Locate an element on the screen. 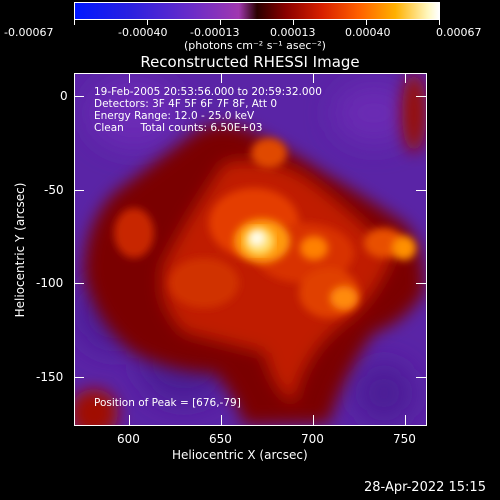 The height and width of the screenshot is (500, 500). colorbar-tick-label: -0.00013 is located at coordinates (215, 32).